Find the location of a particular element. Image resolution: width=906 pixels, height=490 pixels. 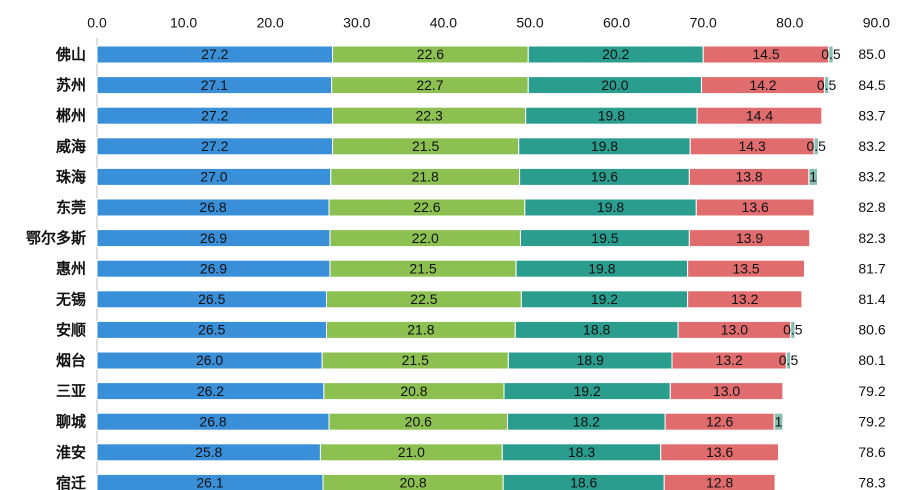

category-label: 威海 is located at coordinates (71, 146).